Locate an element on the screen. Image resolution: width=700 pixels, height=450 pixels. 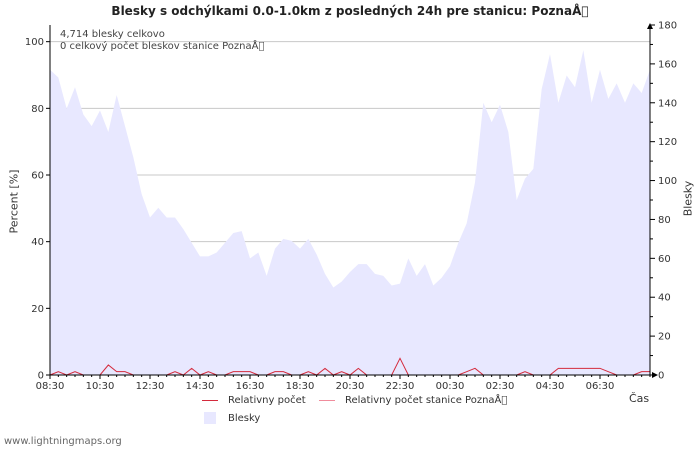
right-tick-label: 20 is located at coordinates (664, 337).